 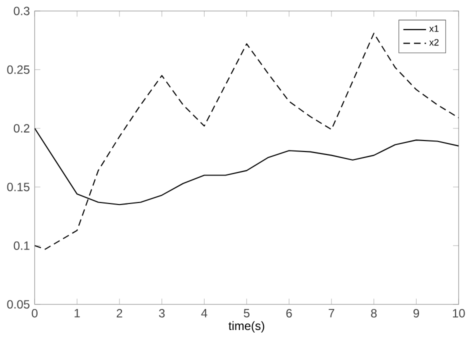 I want to click on y-tick-label: 0.3, so click(x=22, y=11).